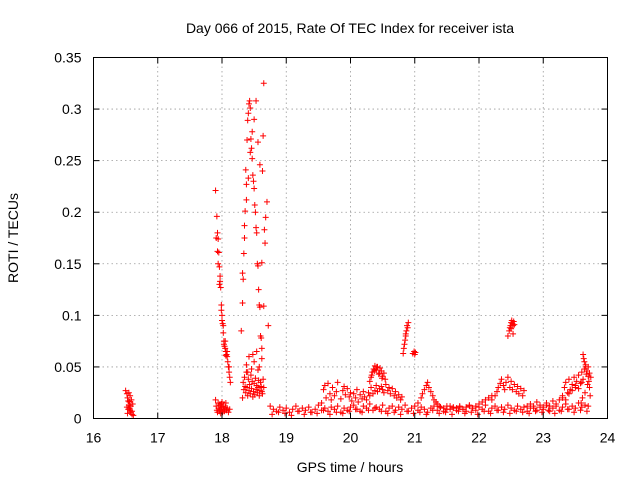 Image resolution: width=640 pixels, height=480 pixels. Describe the element at coordinates (158, 438) in the screenshot. I see `x-tick-label: 17` at that location.